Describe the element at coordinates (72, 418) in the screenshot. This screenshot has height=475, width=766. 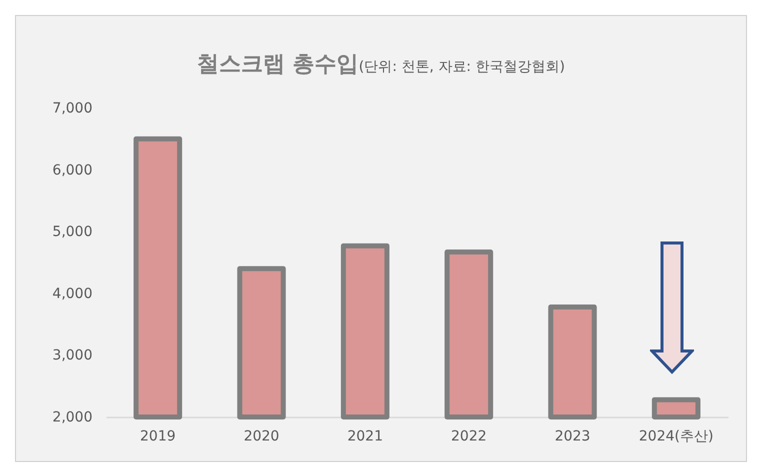
I see `y-tick-label: 2,000` at that location.